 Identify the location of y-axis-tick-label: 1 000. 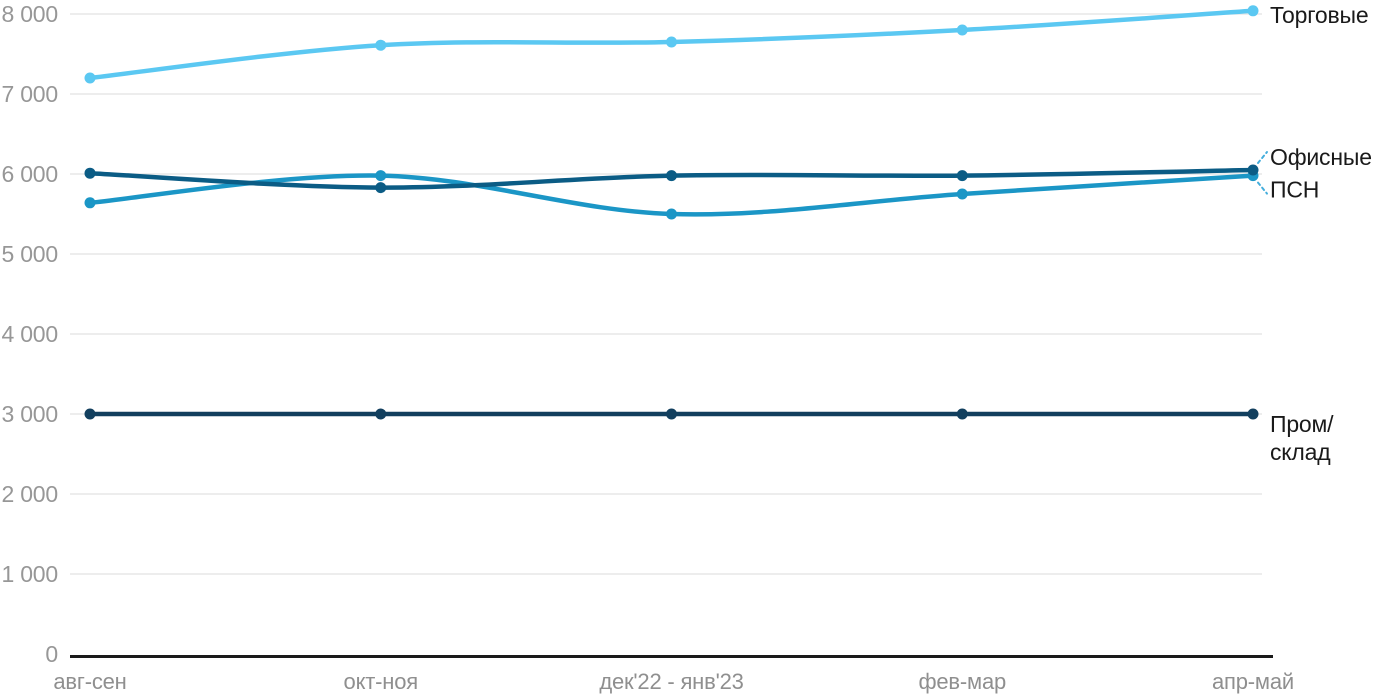
(29, 574).